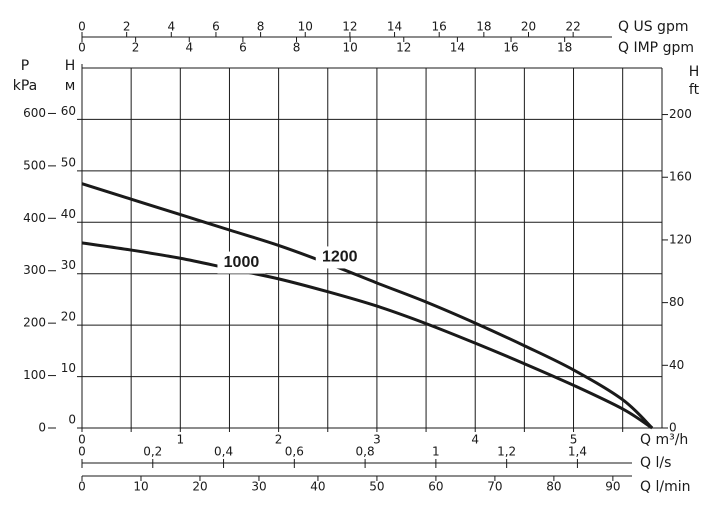 The width and height of the screenshot is (718, 509). Describe the element at coordinates (70, 66) in the screenshot. I see `h-label: H` at that location.